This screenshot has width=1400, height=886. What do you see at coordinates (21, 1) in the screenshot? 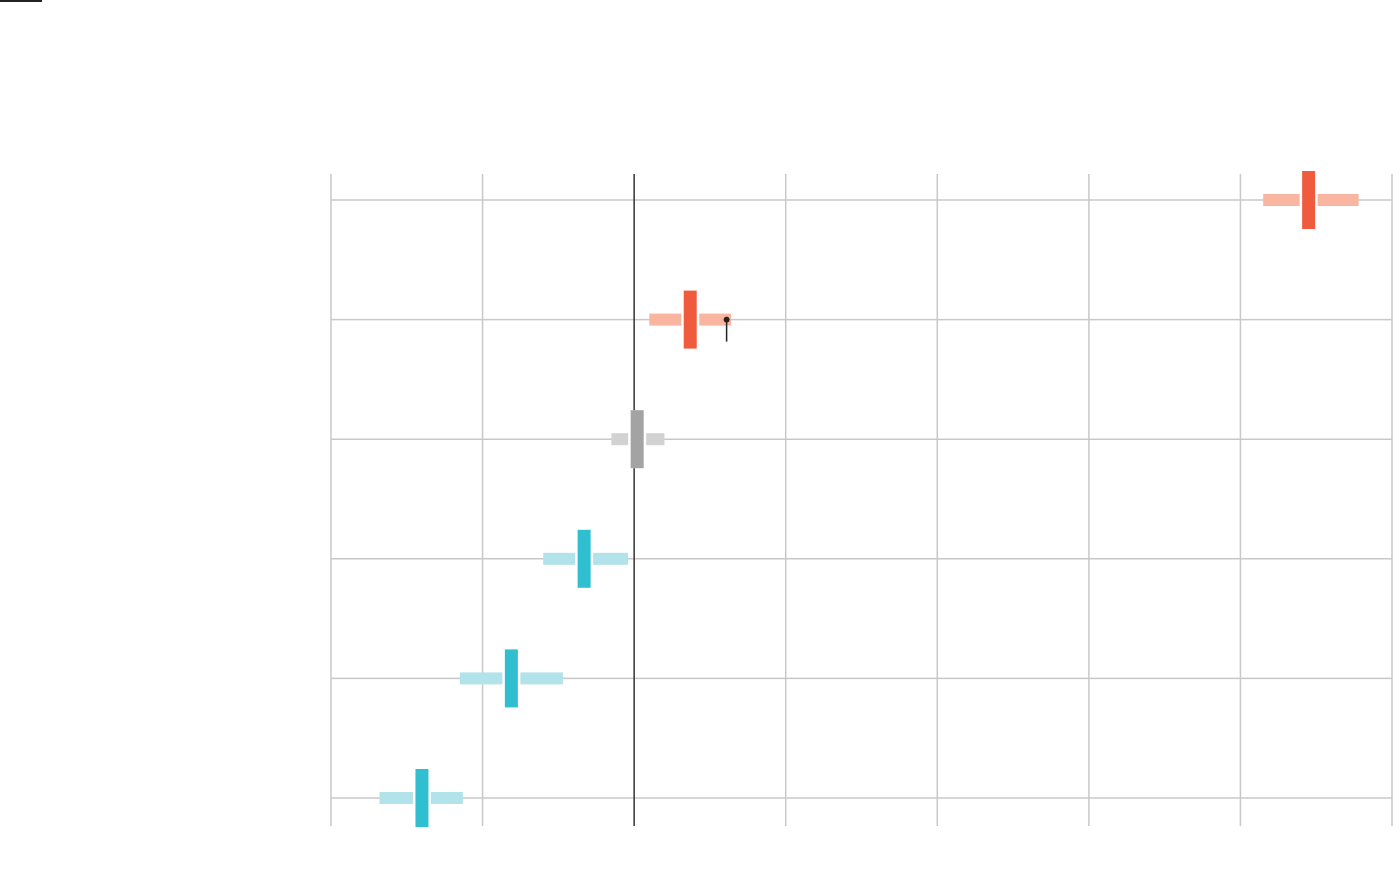
I see `top-rule` at bounding box center [21, 1].